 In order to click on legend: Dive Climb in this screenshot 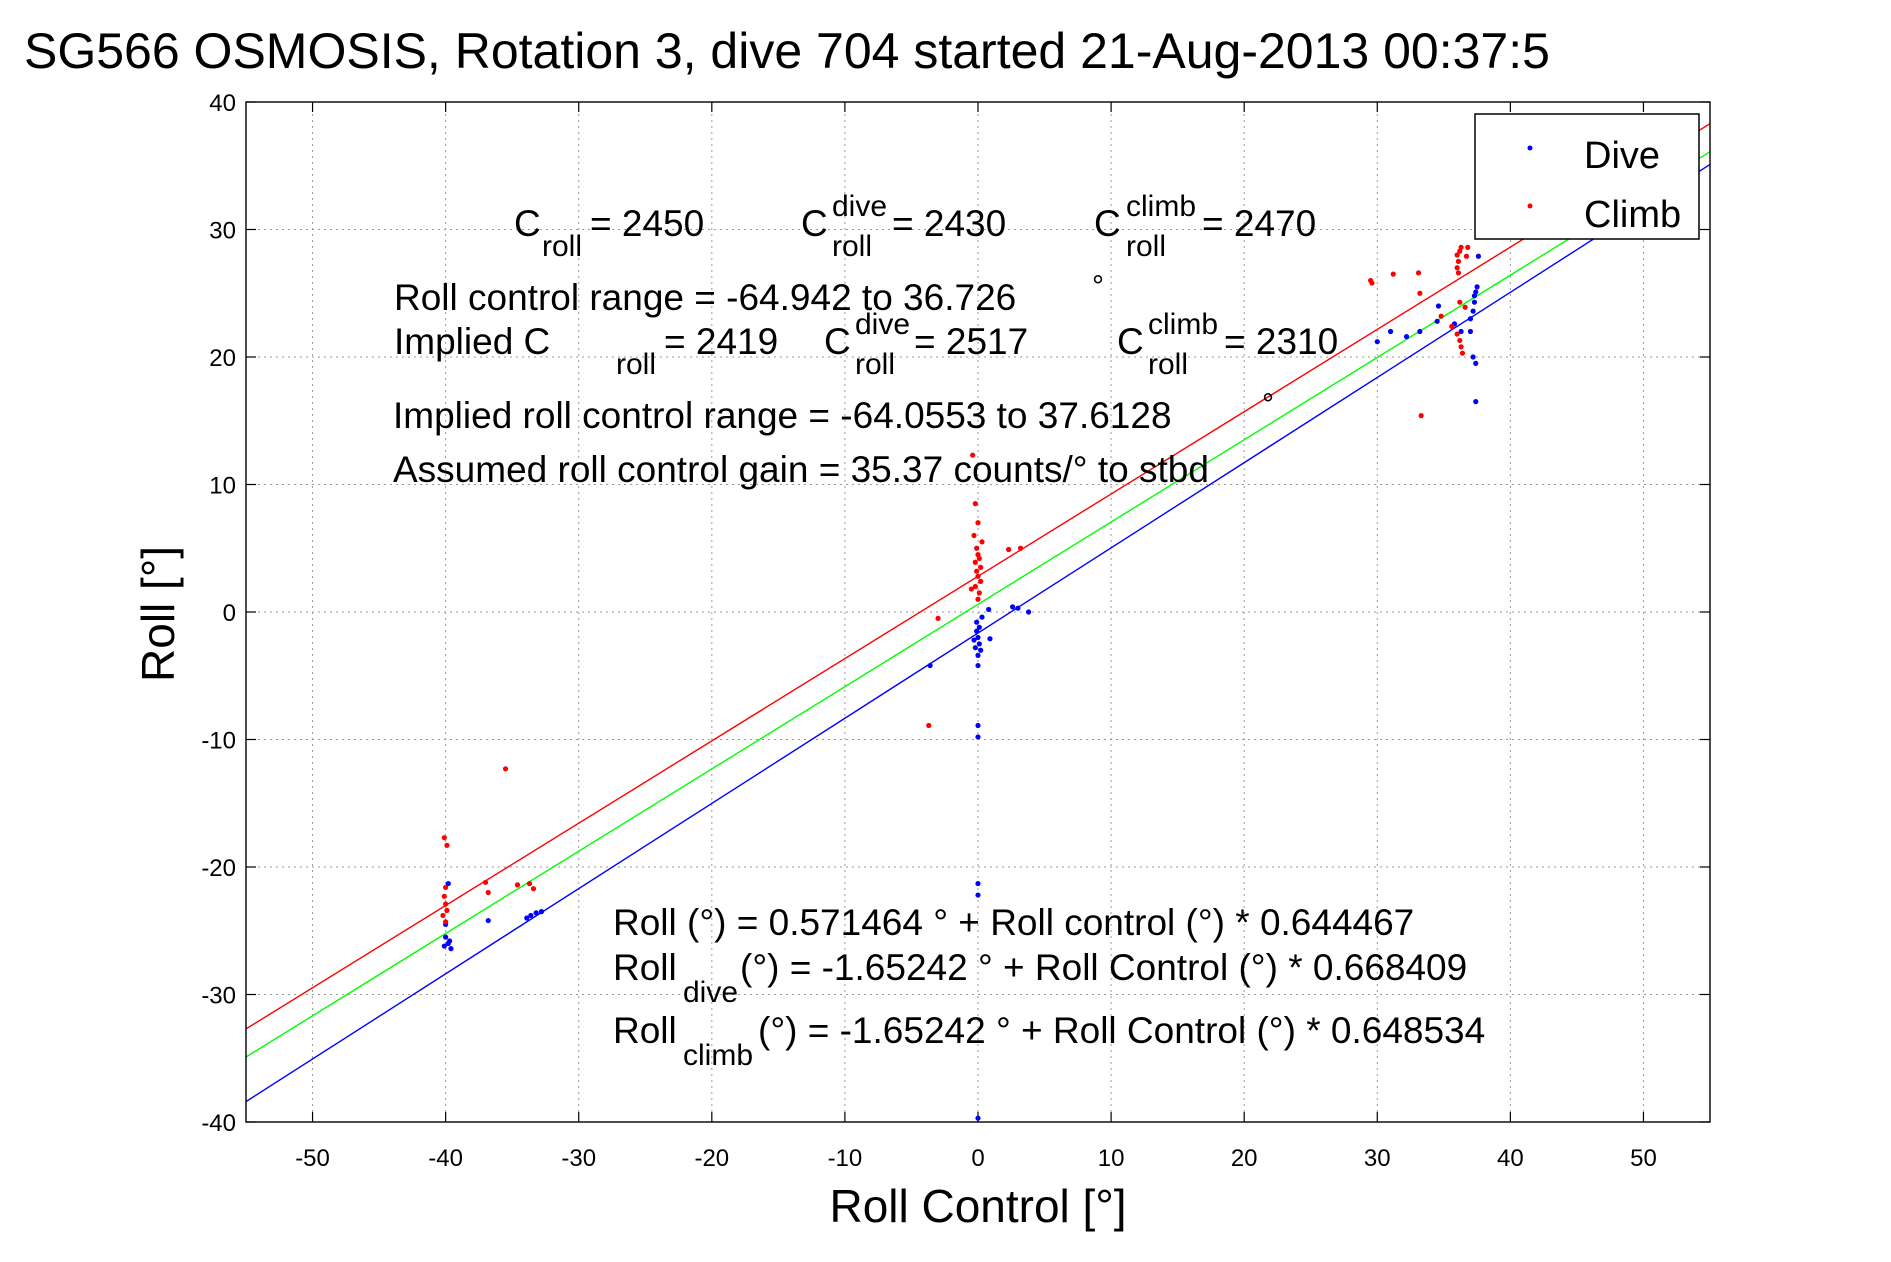, I will do `click(1587, 176)`.